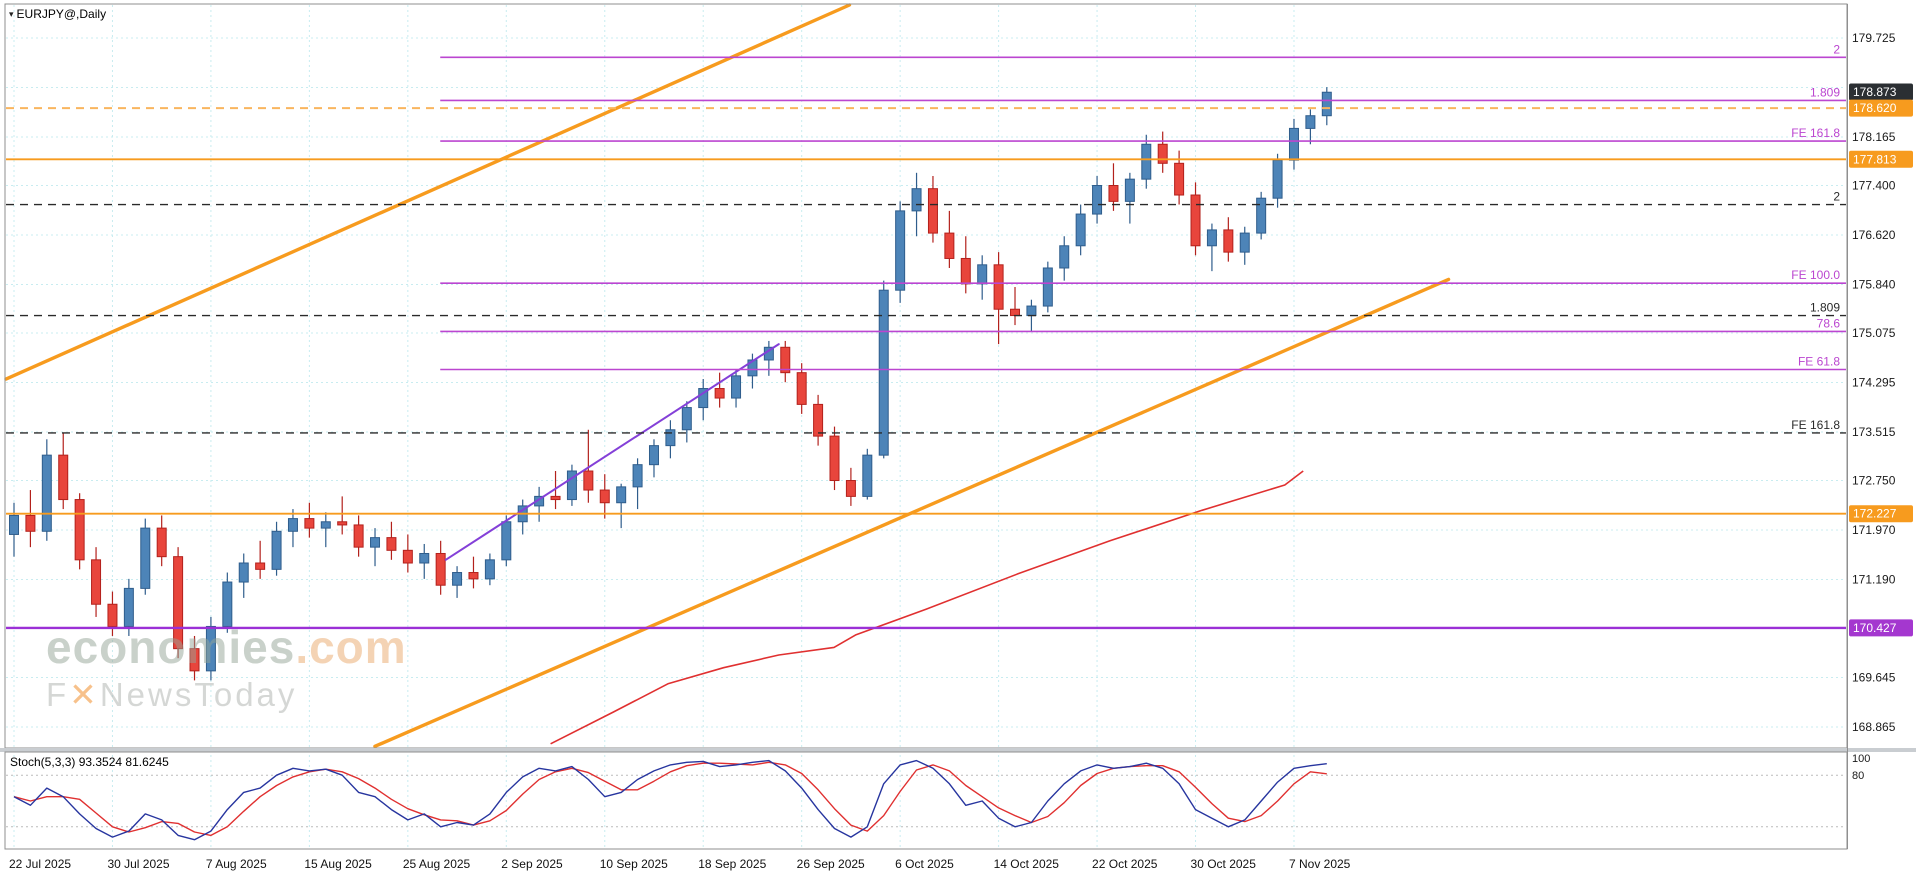 The width and height of the screenshot is (1916, 874). I want to click on price-tick: 172.750, so click(1874, 481).